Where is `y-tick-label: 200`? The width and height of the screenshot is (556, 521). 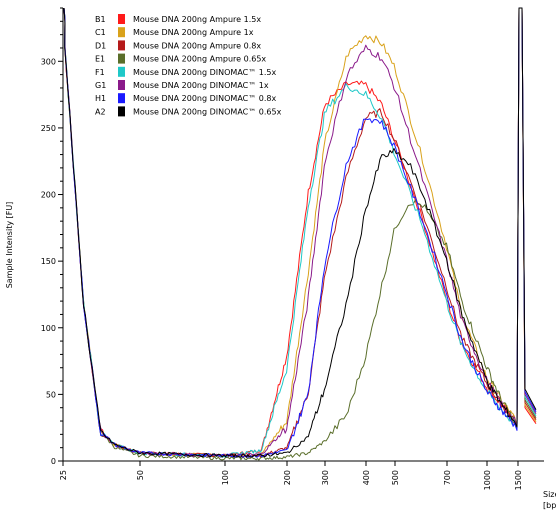 y-tick-label: 200 is located at coordinates (48, 195).